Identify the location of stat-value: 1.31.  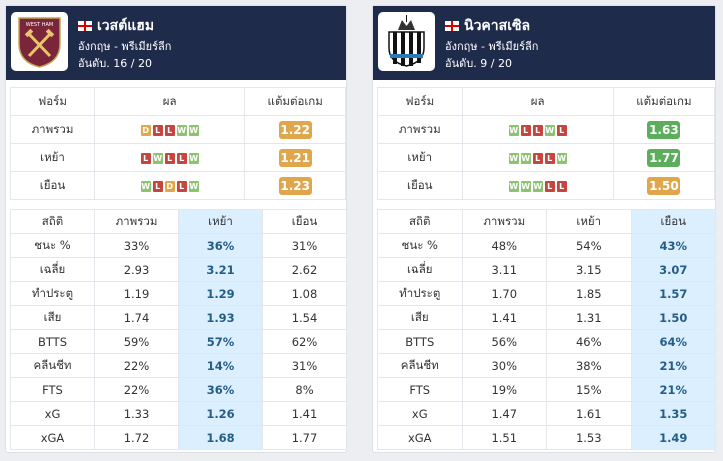
(589, 317).